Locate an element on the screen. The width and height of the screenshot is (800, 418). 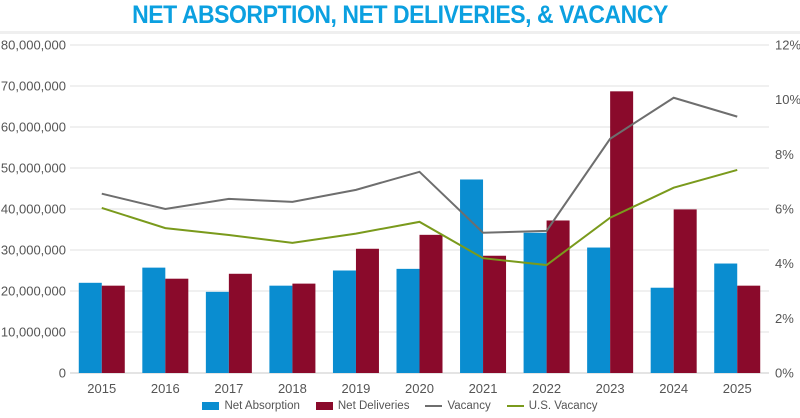
y-tick-label: 70,000,000 is located at coordinates (33, 86).